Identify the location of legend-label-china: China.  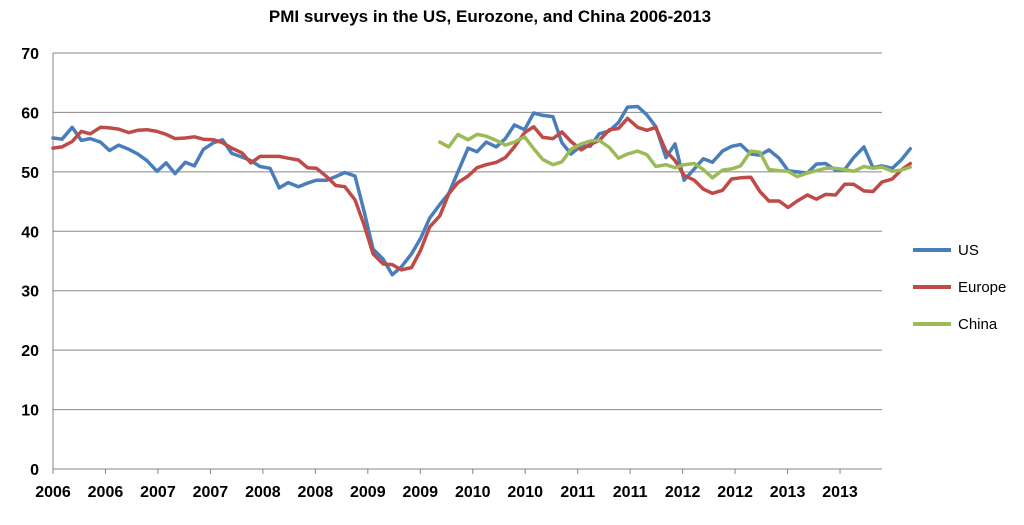
(978, 324).